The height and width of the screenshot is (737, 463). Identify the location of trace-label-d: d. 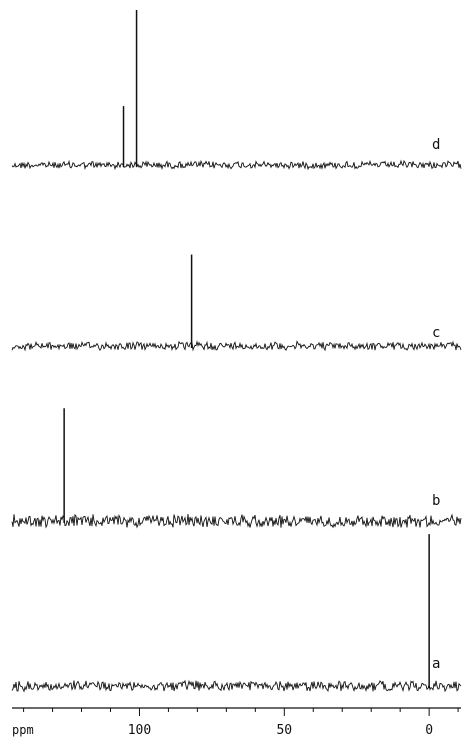
(436, 145).